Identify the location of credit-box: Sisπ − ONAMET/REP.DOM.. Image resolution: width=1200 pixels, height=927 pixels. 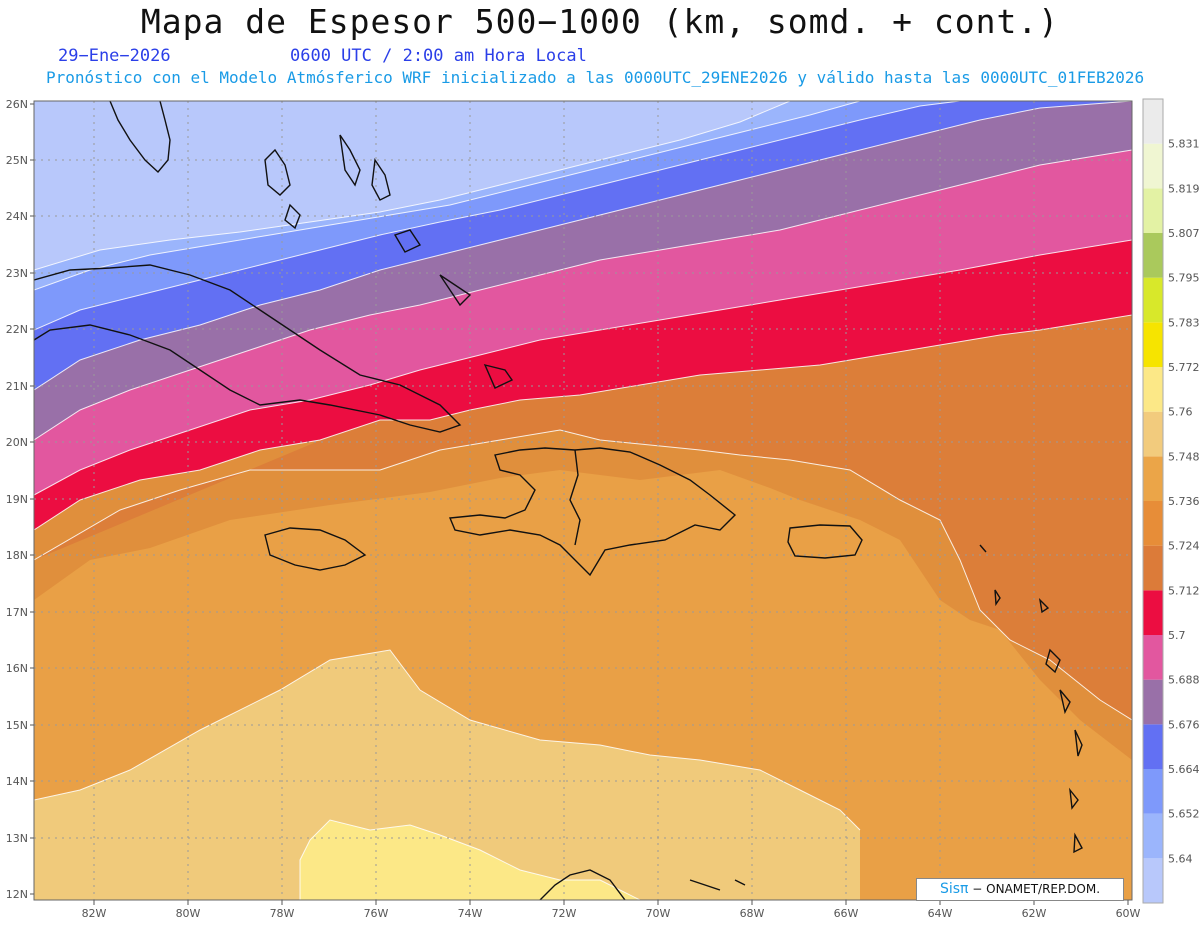
(1020, 889).